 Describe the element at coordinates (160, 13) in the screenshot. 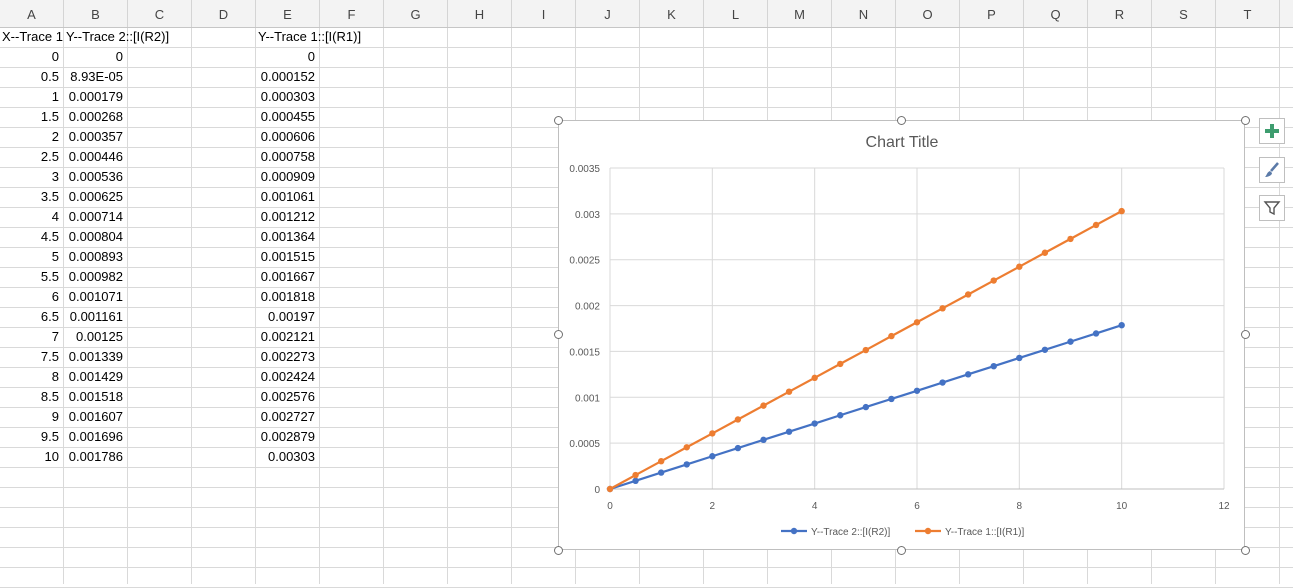

I see `column-header-c: C` at that location.